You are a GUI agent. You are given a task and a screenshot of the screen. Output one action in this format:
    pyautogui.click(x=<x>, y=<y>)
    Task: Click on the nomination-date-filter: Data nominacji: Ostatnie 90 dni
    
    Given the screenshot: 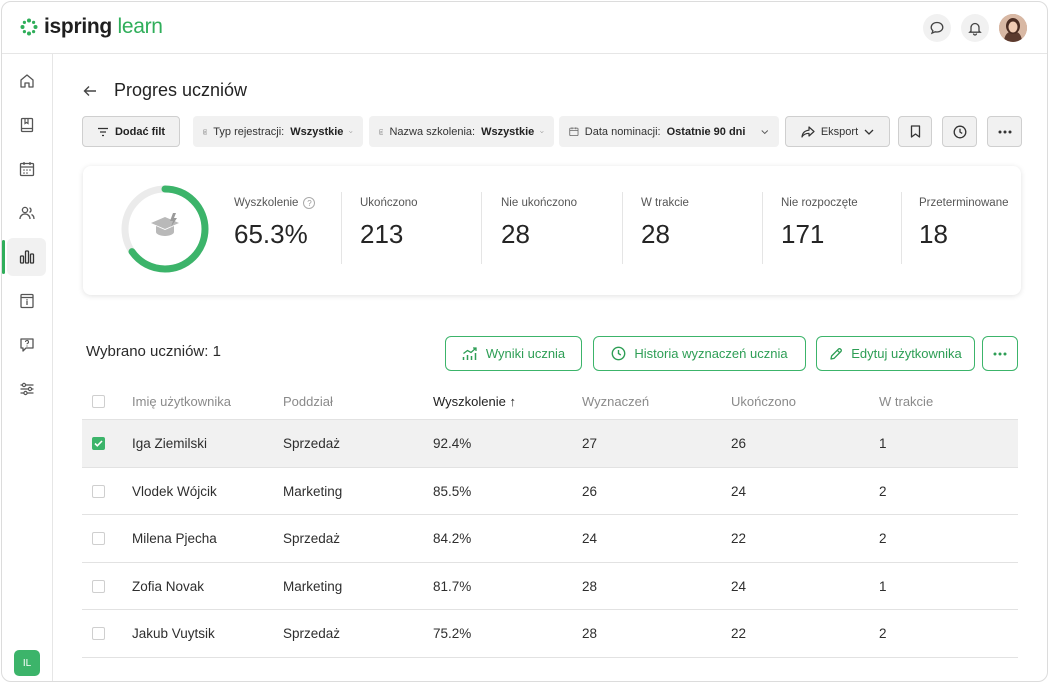 What is the action you would take?
    pyautogui.click(x=669, y=131)
    